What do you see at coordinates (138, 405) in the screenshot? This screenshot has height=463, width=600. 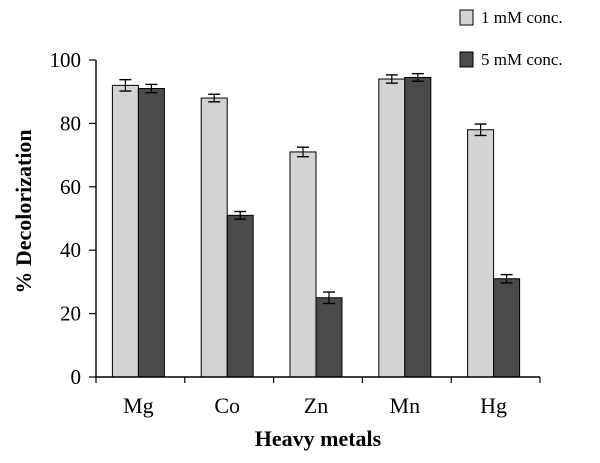 I see `x-tick-label-mg: Mg` at bounding box center [138, 405].